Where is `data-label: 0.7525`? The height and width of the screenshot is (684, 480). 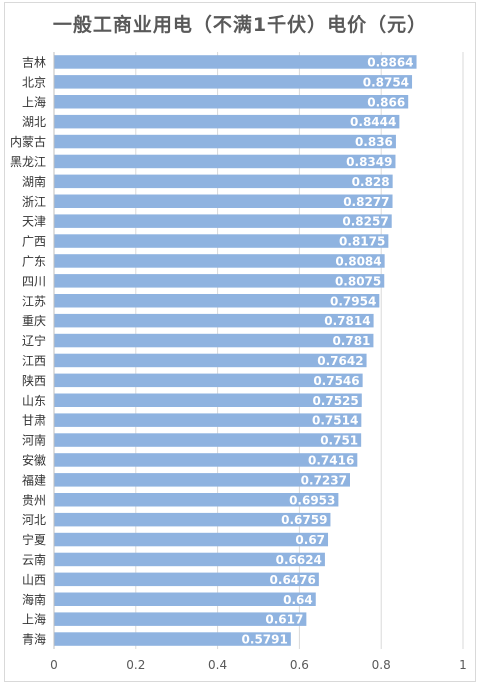 data-label: 0.7525 is located at coordinates (335, 401).